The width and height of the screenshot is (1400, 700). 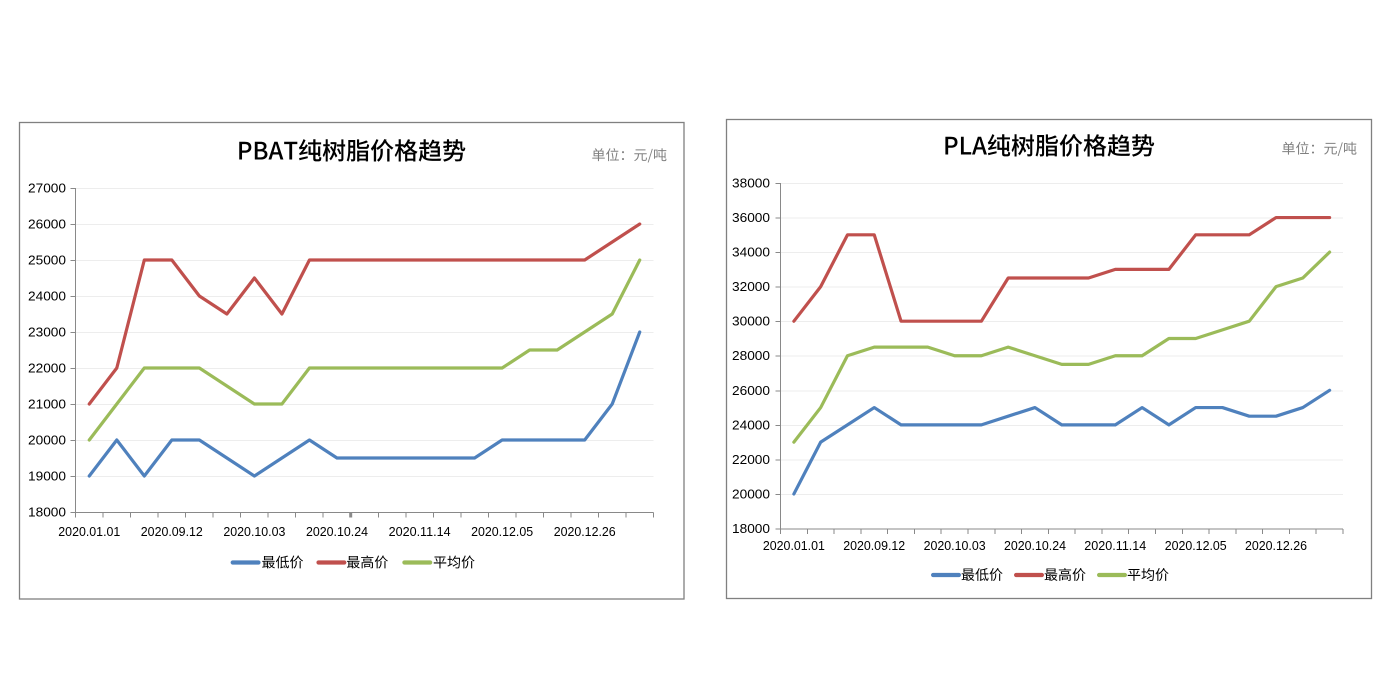 What do you see at coordinates (47, 477) in the screenshot?
I see `svg-text: 19000` at bounding box center [47, 477].